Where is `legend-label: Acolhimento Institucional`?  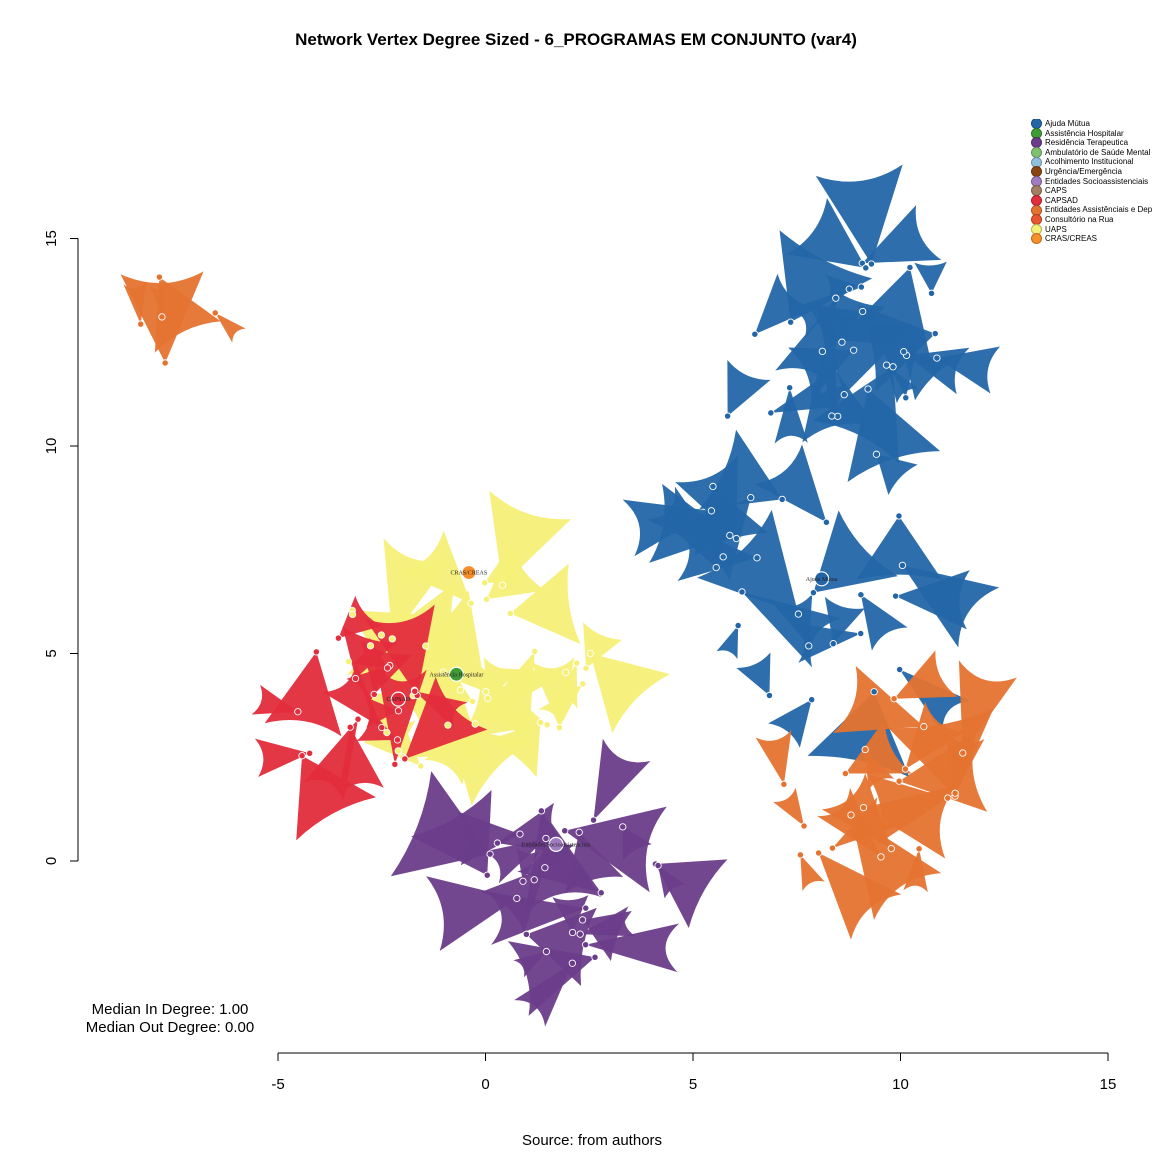
legend-label: Acolhimento Institucional is located at coordinates (1089, 162).